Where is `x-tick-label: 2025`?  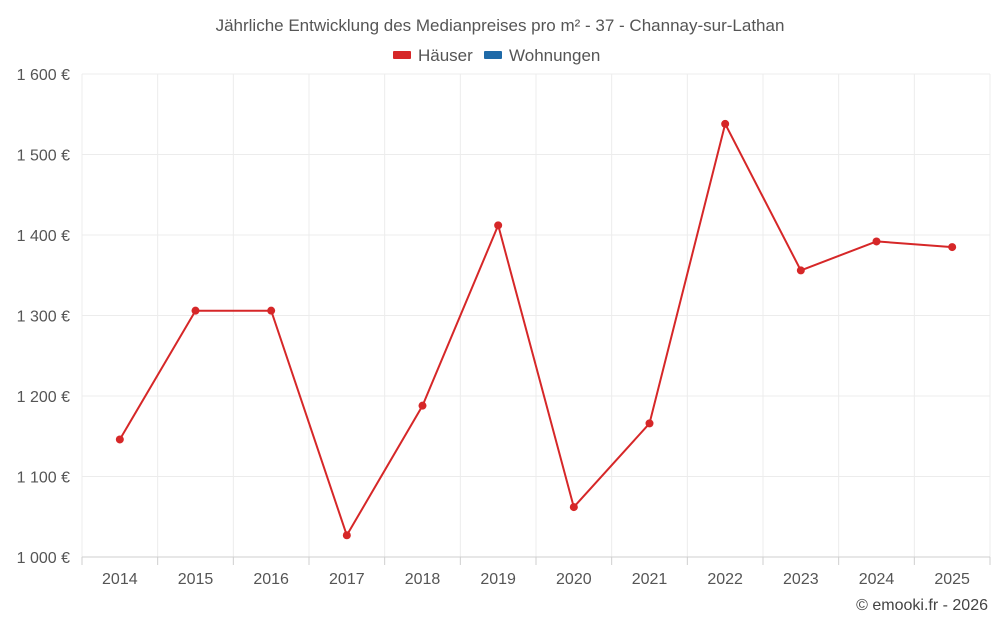 x-tick-label: 2025 is located at coordinates (952, 579).